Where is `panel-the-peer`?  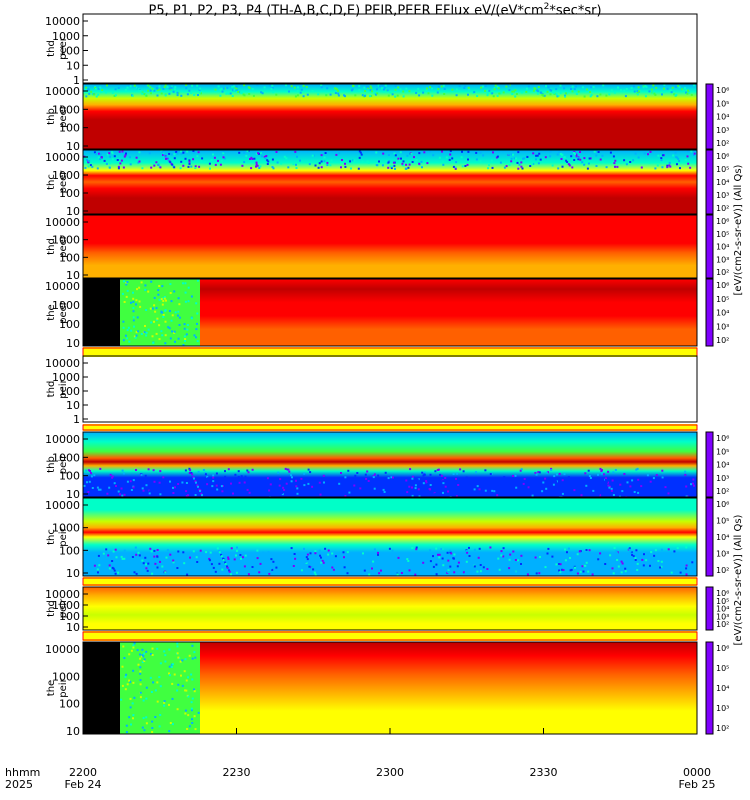 panel-the-peer is located at coordinates (398, 317).